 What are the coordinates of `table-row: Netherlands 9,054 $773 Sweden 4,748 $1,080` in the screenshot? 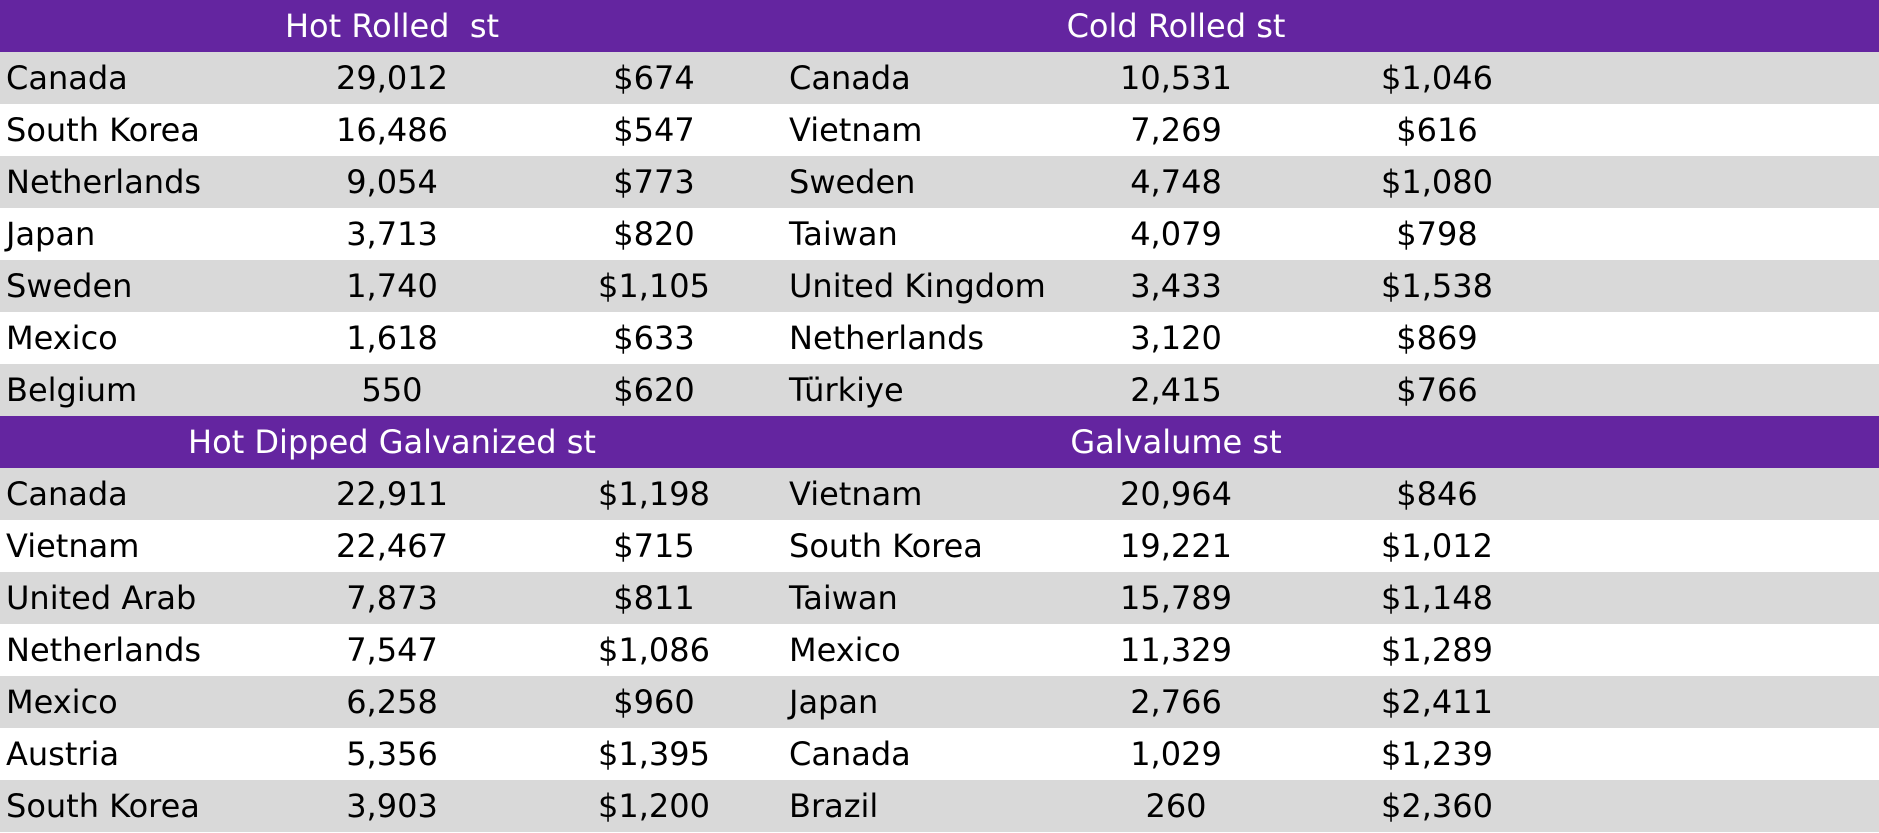 It's located at (939, 182).